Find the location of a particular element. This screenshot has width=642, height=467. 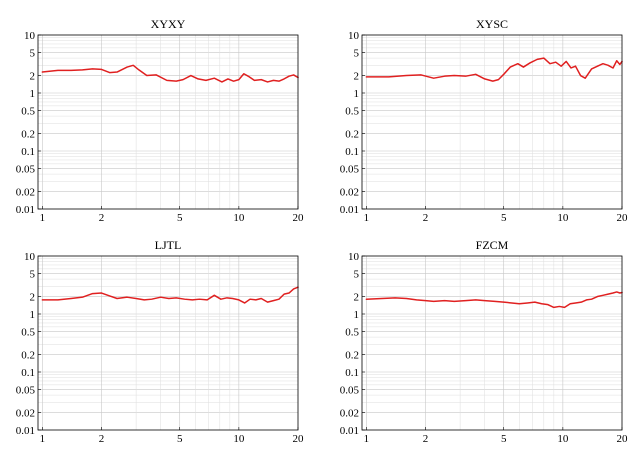

chart-title: FZCM is located at coordinates (492, 245).